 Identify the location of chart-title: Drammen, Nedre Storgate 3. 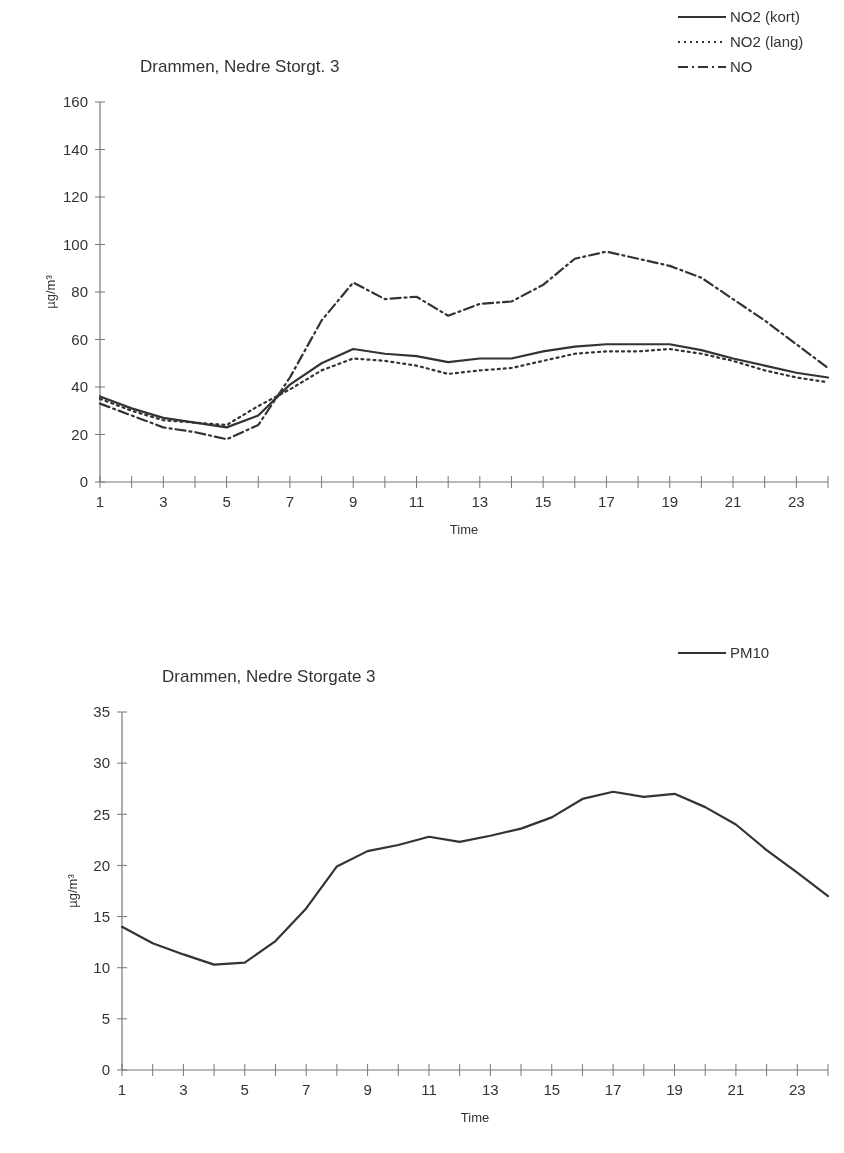
(269, 676).